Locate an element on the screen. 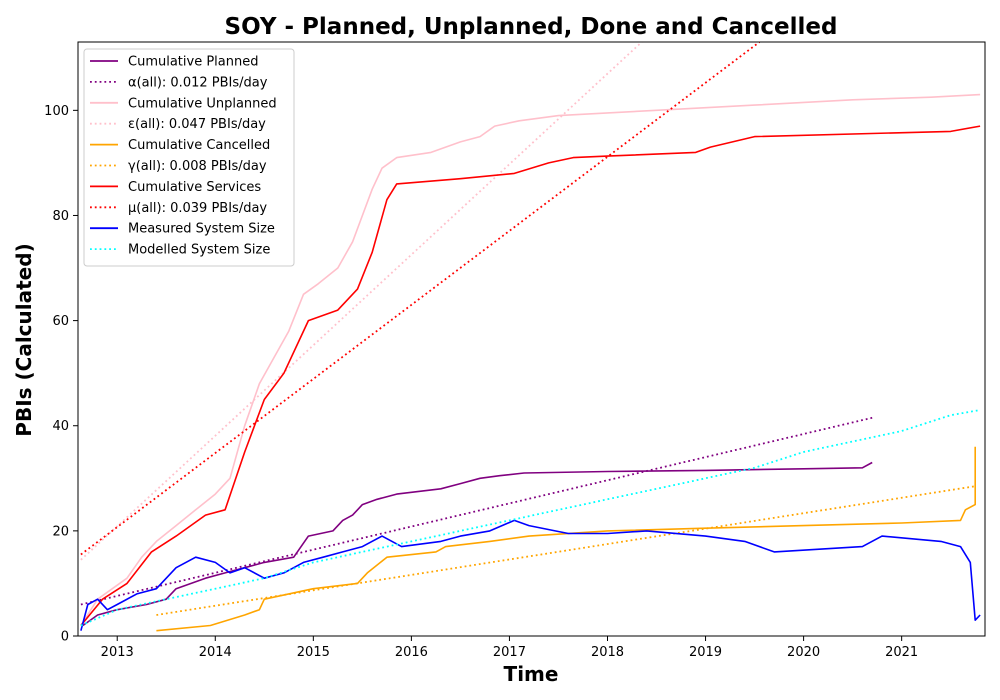 This screenshot has width=1000, height=700. x-axis-label: Time is located at coordinates (531, 674).